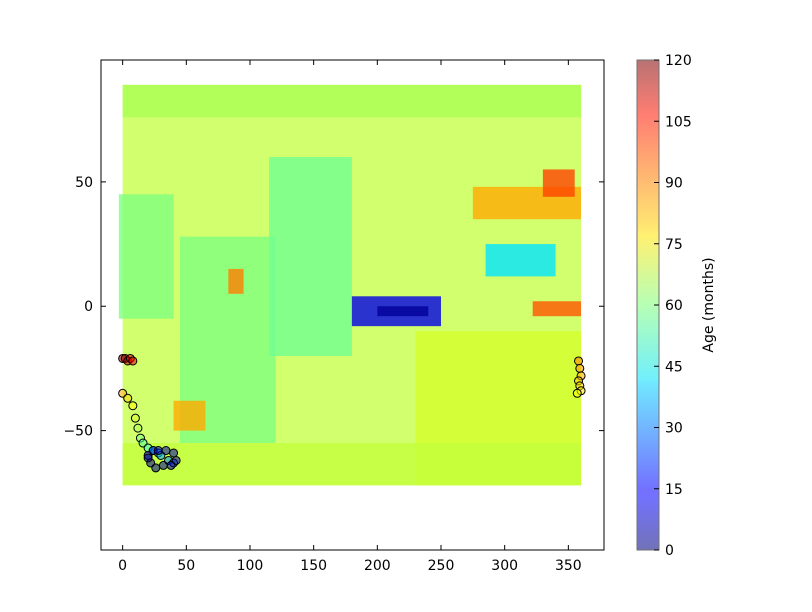 Image resolution: width=812 pixels, height=612 pixels. What do you see at coordinates (236, 281) in the screenshot?
I see `region-indian-hotspot` at bounding box center [236, 281].